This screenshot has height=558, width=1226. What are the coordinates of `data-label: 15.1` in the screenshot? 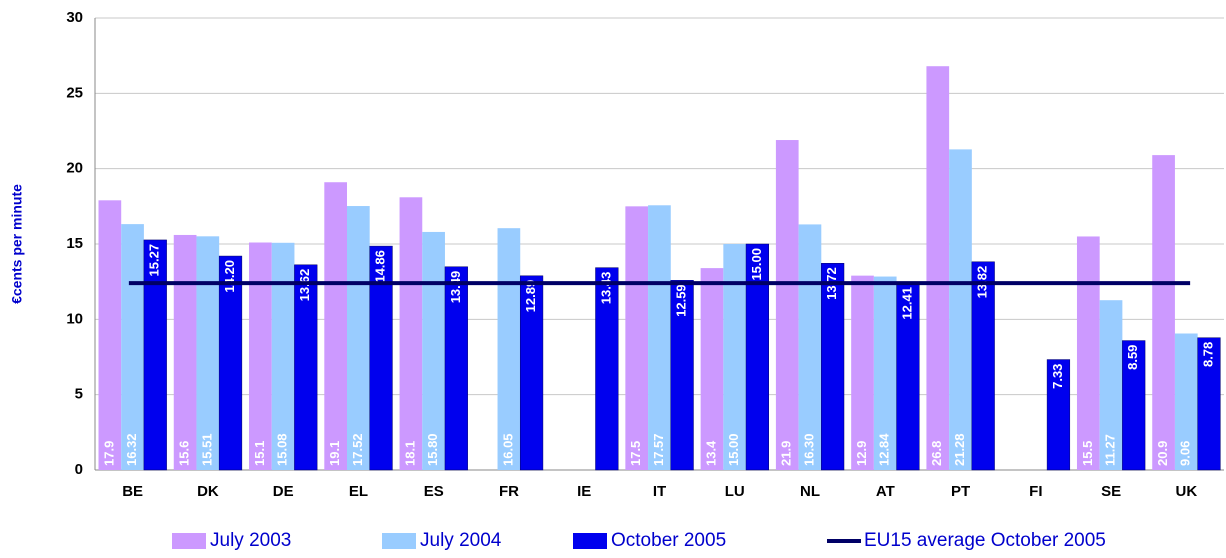 It's located at (259, 453).